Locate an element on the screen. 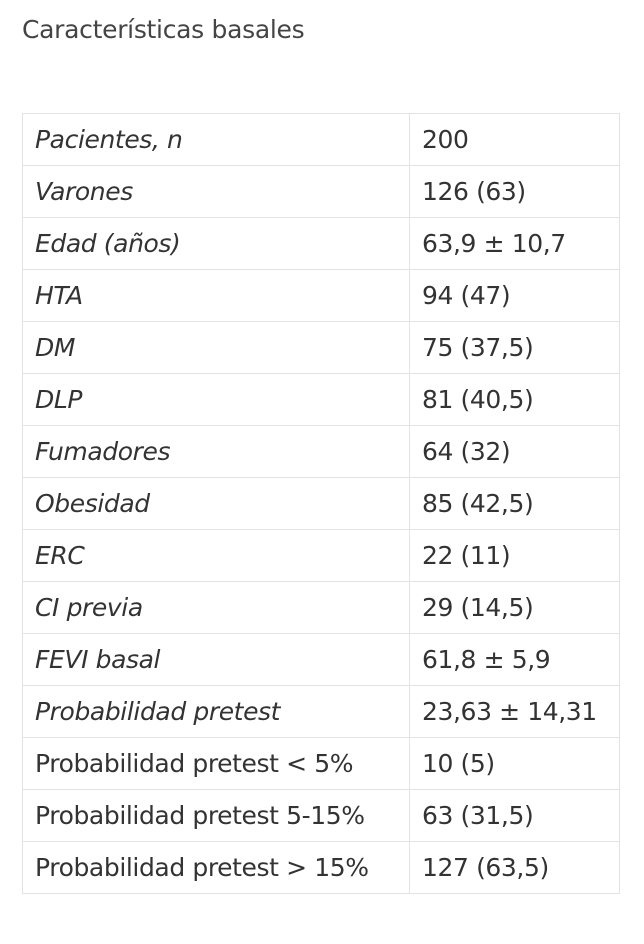 The height and width of the screenshot is (944, 644). row-label: Probabilidad pretest < 5% is located at coordinates (216, 763).